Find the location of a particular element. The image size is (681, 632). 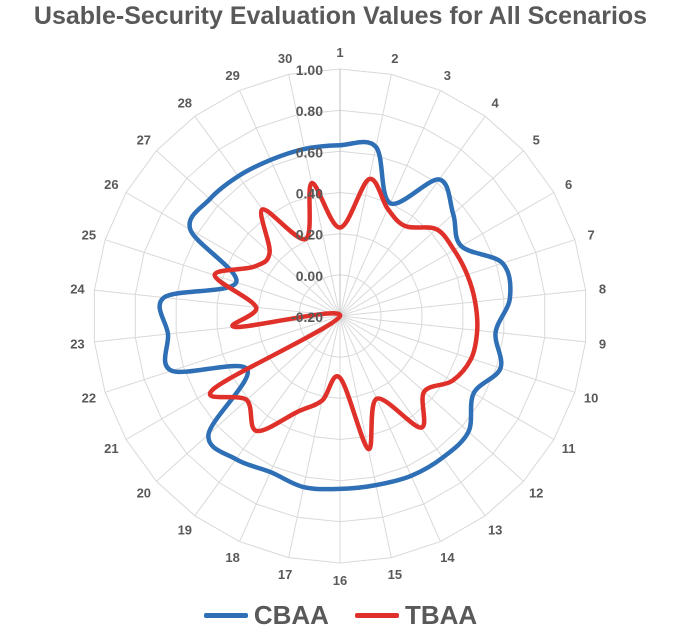

category-label: 8 is located at coordinates (602, 288).